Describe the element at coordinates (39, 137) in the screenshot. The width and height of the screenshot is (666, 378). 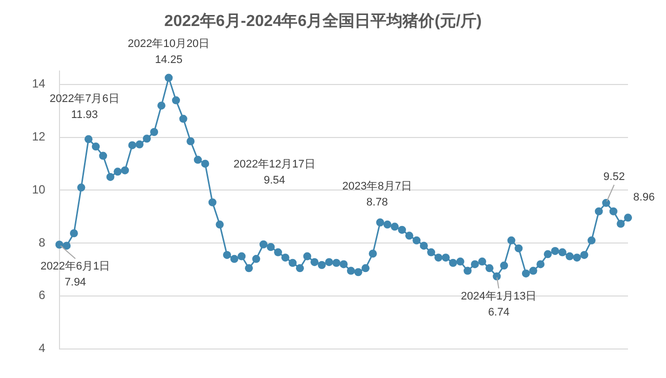
I see `y-tick-label: 12` at that location.